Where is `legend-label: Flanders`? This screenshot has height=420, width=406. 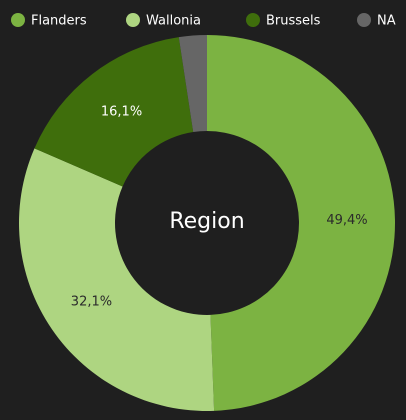 legend-label: Flanders is located at coordinates (59, 21).